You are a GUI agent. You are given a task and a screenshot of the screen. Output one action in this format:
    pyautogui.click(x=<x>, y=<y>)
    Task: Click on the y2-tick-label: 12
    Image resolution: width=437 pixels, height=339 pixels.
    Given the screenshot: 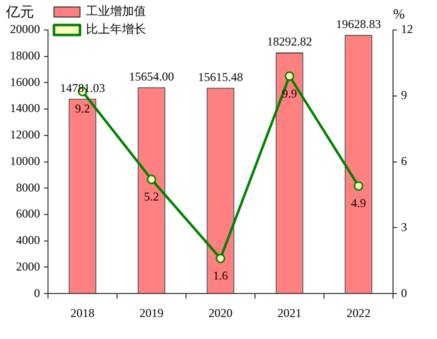 What is the action you would take?
    pyautogui.click(x=407, y=29)
    